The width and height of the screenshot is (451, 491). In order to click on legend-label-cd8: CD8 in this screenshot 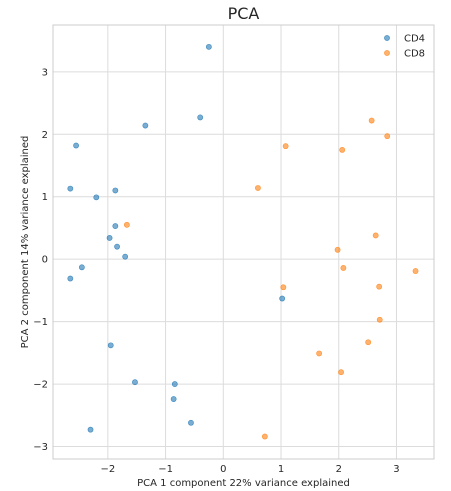, I will do `click(414, 54)`.